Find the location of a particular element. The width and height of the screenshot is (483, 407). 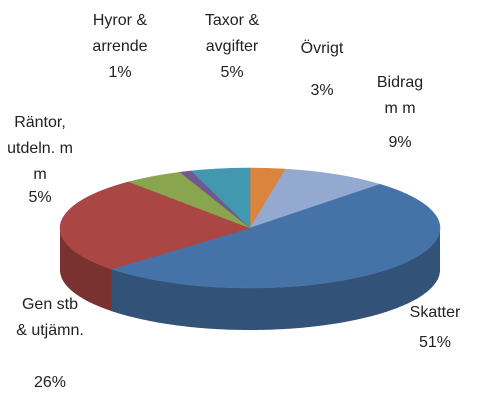

slice-label: Hyror & arrende is located at coordinates (120, 33).